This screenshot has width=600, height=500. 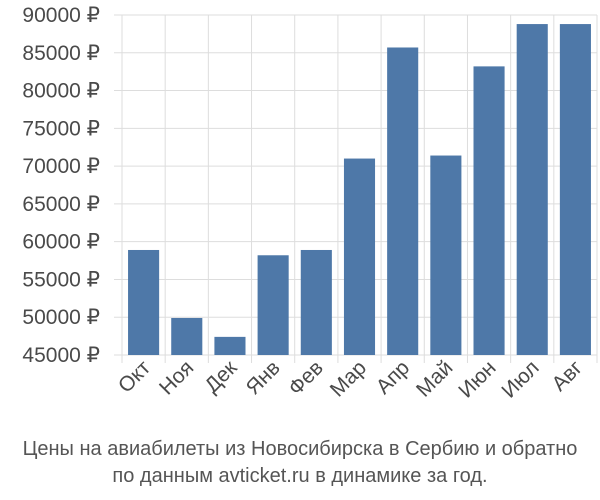 What do you see at coordinates (299, 476) in the screenshot?
I see `chart-caption-line-2: по данным avticket.ru в динамике за год.` at bounding box center [299, 476].